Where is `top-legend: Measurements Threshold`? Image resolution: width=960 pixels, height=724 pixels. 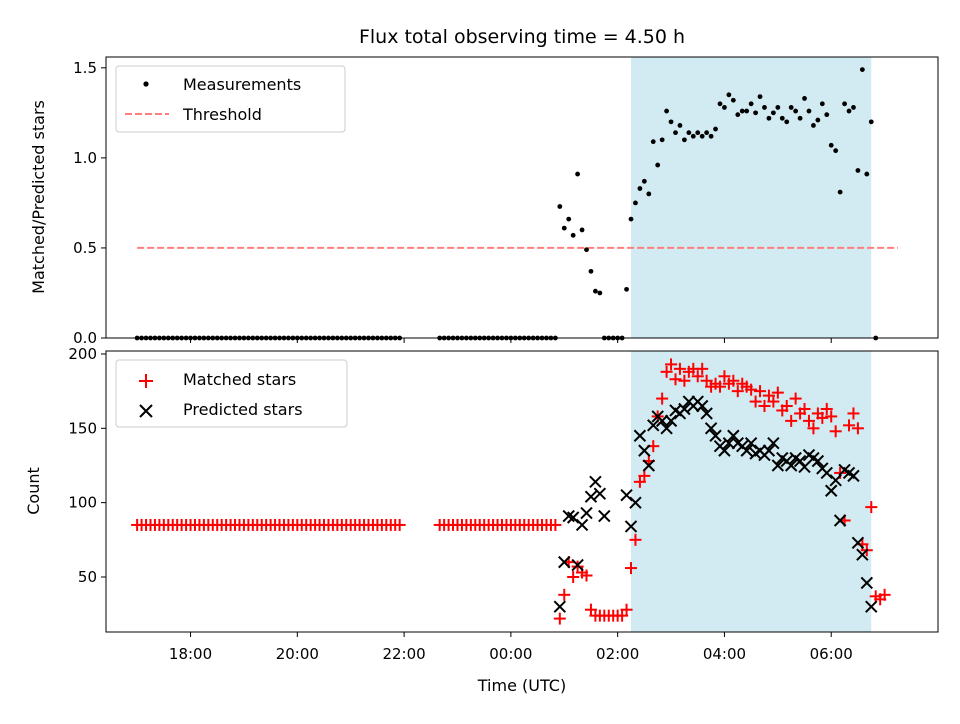 top-legend: Measurements Threshold is located at coordinates (230, 99).